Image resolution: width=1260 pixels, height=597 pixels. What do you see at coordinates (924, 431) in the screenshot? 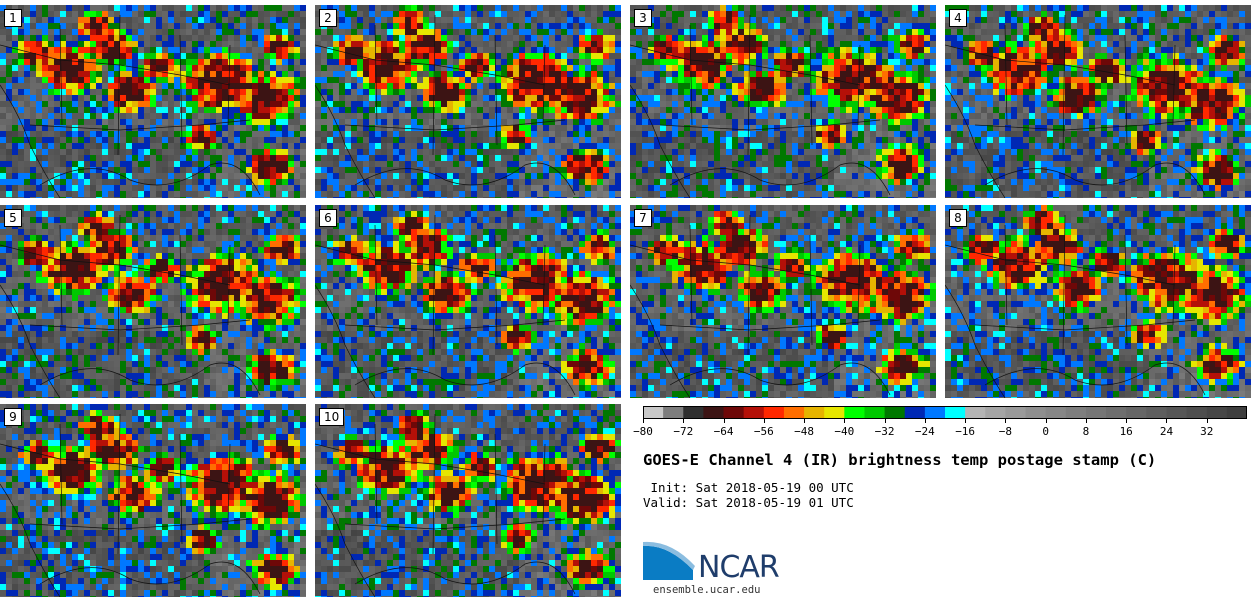
I see `colorbar-tick-label: −24` at bounding box center [924, 431].